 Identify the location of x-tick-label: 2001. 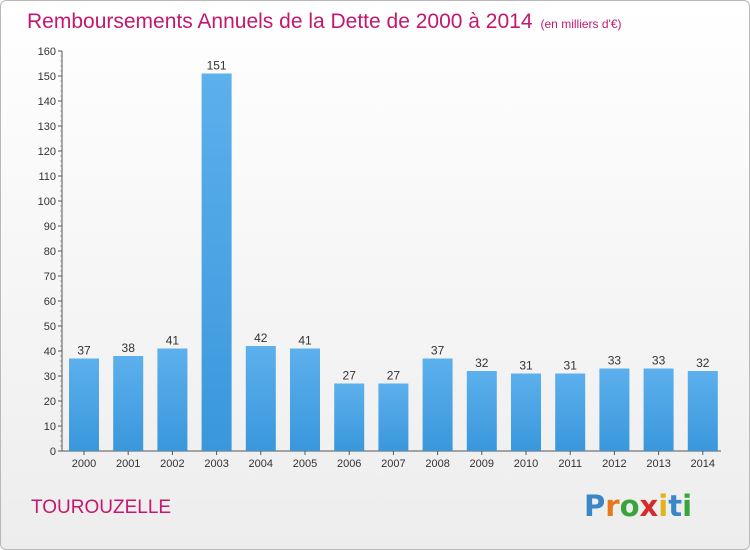
(128, 464).